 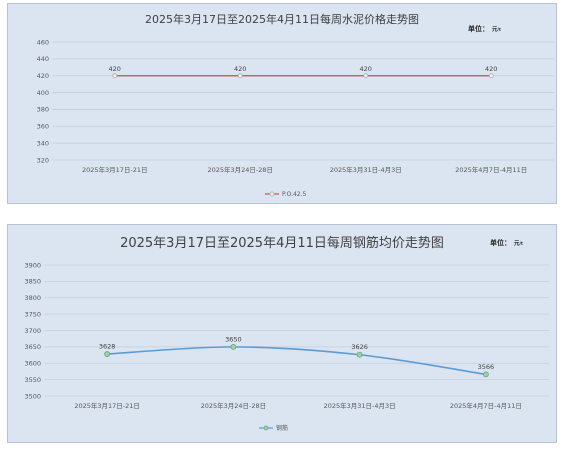 What do you see at coordinates (32, 331) in the screenshot?
I see `y-tick-label: 3700` at bounding box center [32, 331].